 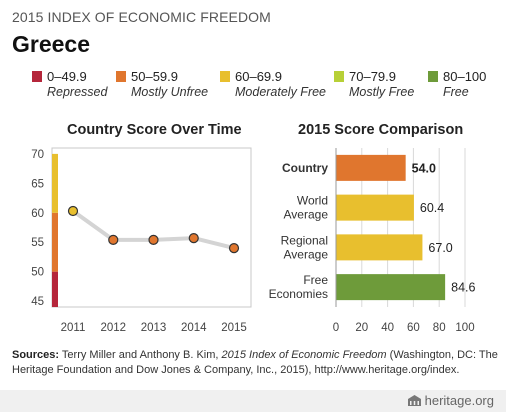 I want to click on y-tick-label: 70, so click(x=37, y=155).